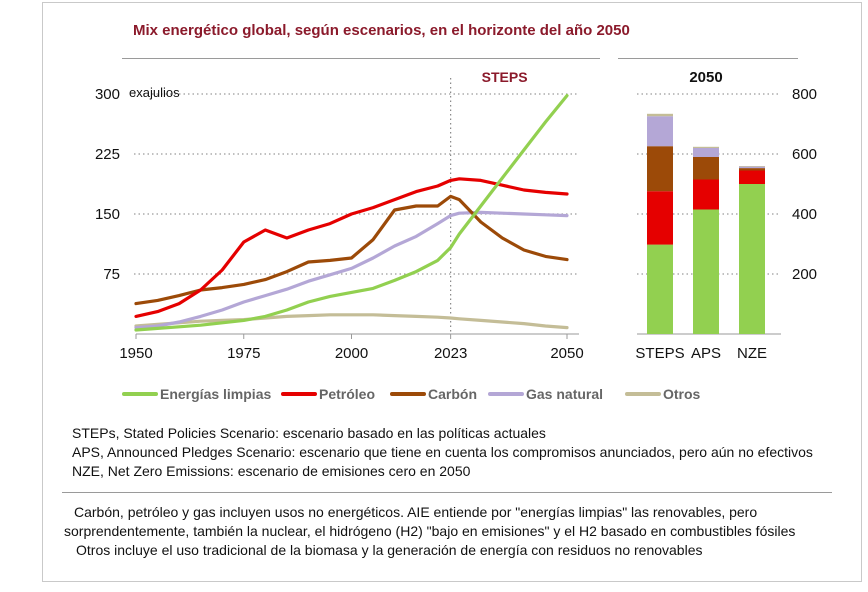 The width and height of the screenshot is (868, 592). Describe the element at coordinates (566, 353) in the screenshot. I see `x-tick-label: 2050` at that location.